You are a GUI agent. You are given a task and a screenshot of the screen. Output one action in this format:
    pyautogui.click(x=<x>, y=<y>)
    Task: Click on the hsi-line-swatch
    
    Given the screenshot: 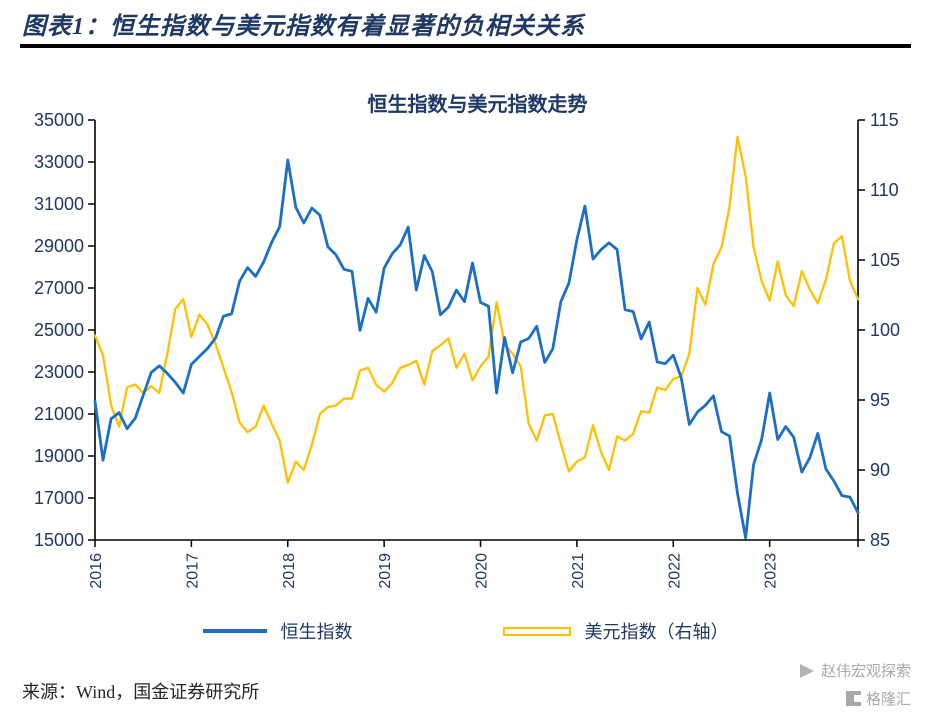 What is the action you would take?
    pyautogui.click(x=234, y=631)
    